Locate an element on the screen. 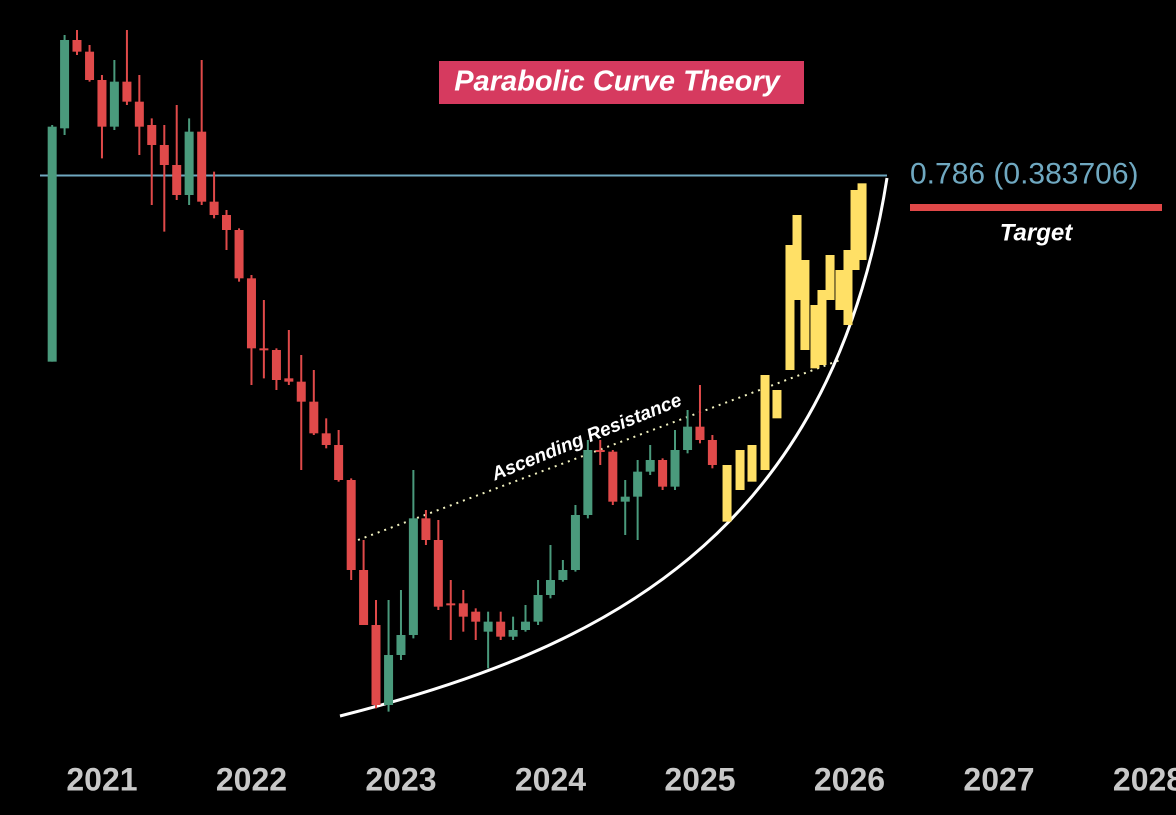  x-tick-label: 2025 is located at coordinates (699, 779).